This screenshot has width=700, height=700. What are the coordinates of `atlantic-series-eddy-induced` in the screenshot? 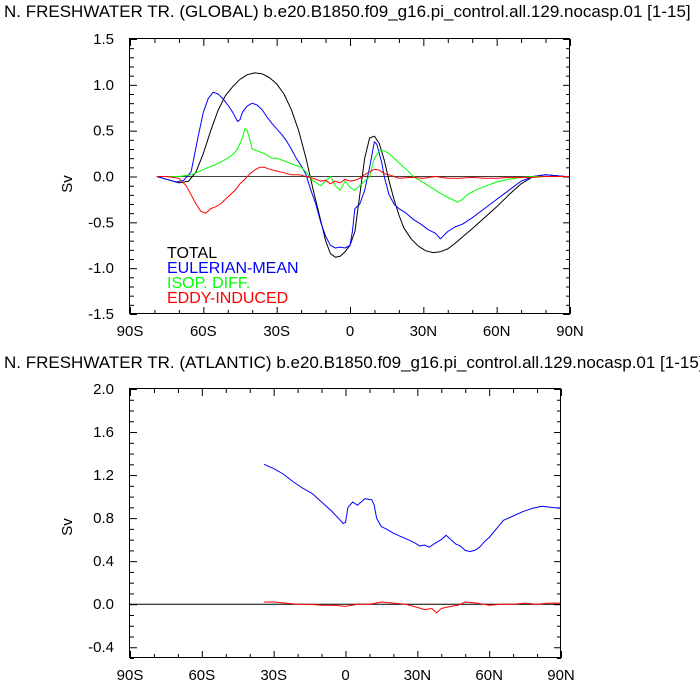 It's located at (412, 607).